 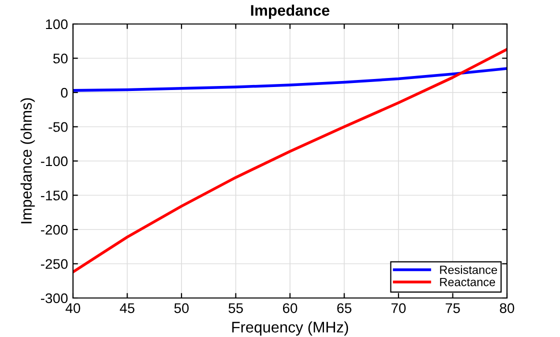 What do you see at coordinates (398, 308) in the screenshot?
I see `x-tick-label: 70` at bounding box center [398, 308].